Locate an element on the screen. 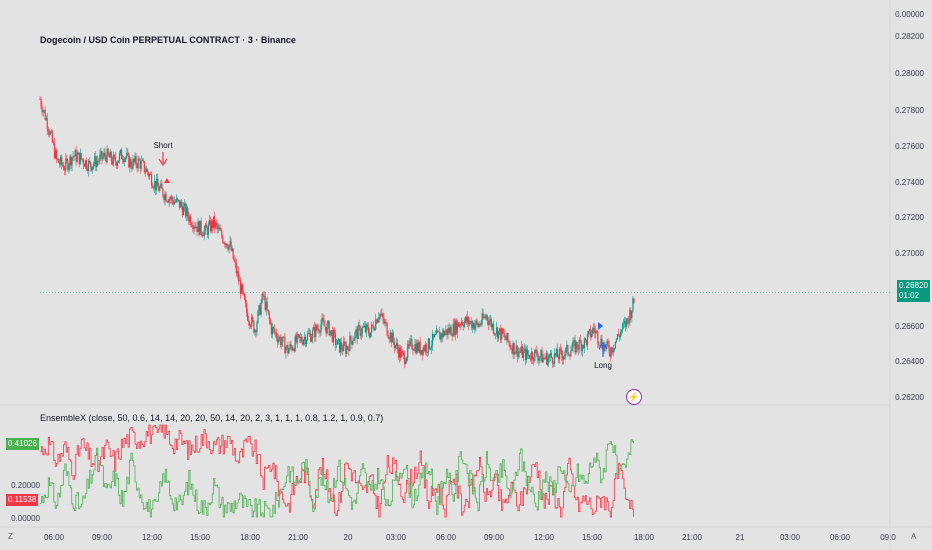  auto-scale-toggle: A is located at coordinates (914, 536).